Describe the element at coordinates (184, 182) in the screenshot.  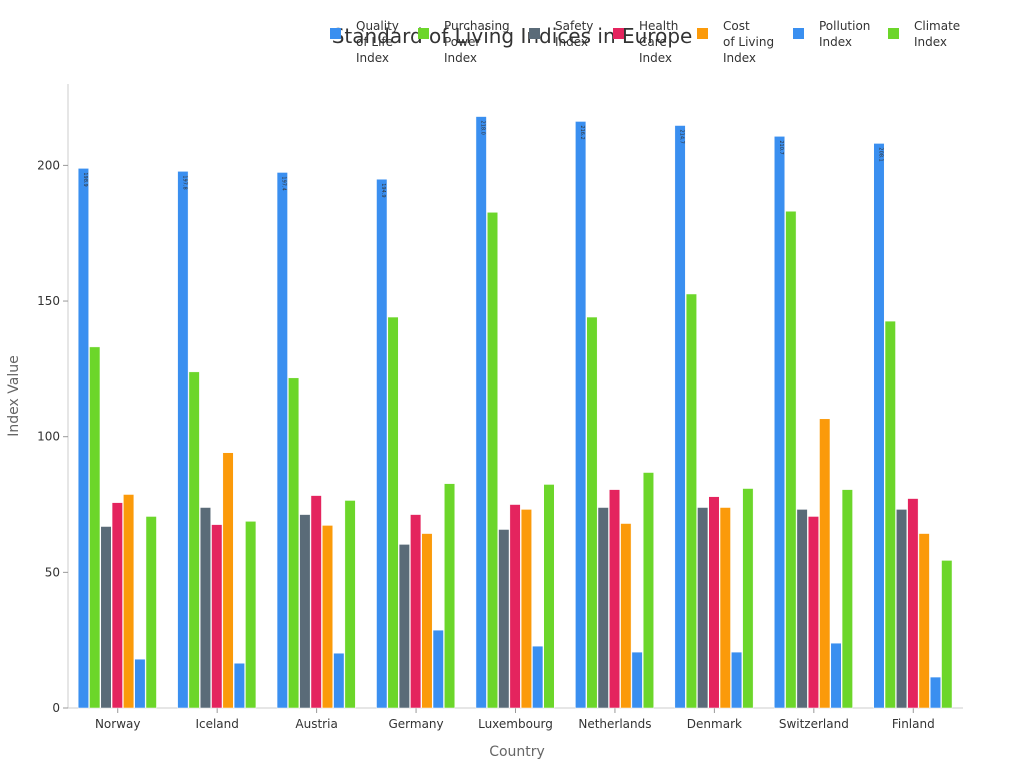
I see `value-label: 197.8` at that location.